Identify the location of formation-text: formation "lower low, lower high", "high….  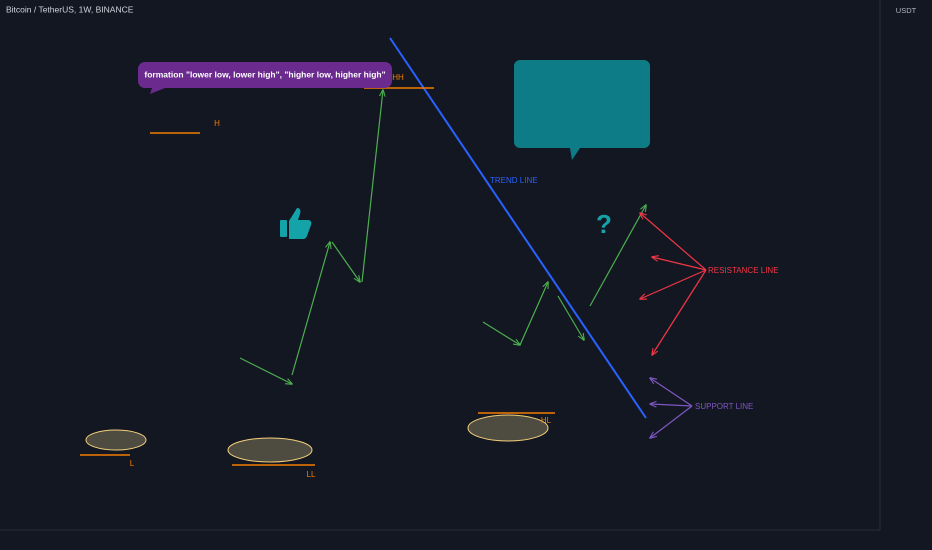
(264, 74).